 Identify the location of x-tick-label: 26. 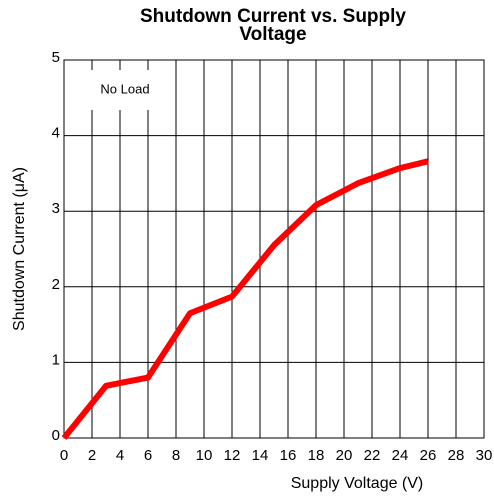
(428, 455).